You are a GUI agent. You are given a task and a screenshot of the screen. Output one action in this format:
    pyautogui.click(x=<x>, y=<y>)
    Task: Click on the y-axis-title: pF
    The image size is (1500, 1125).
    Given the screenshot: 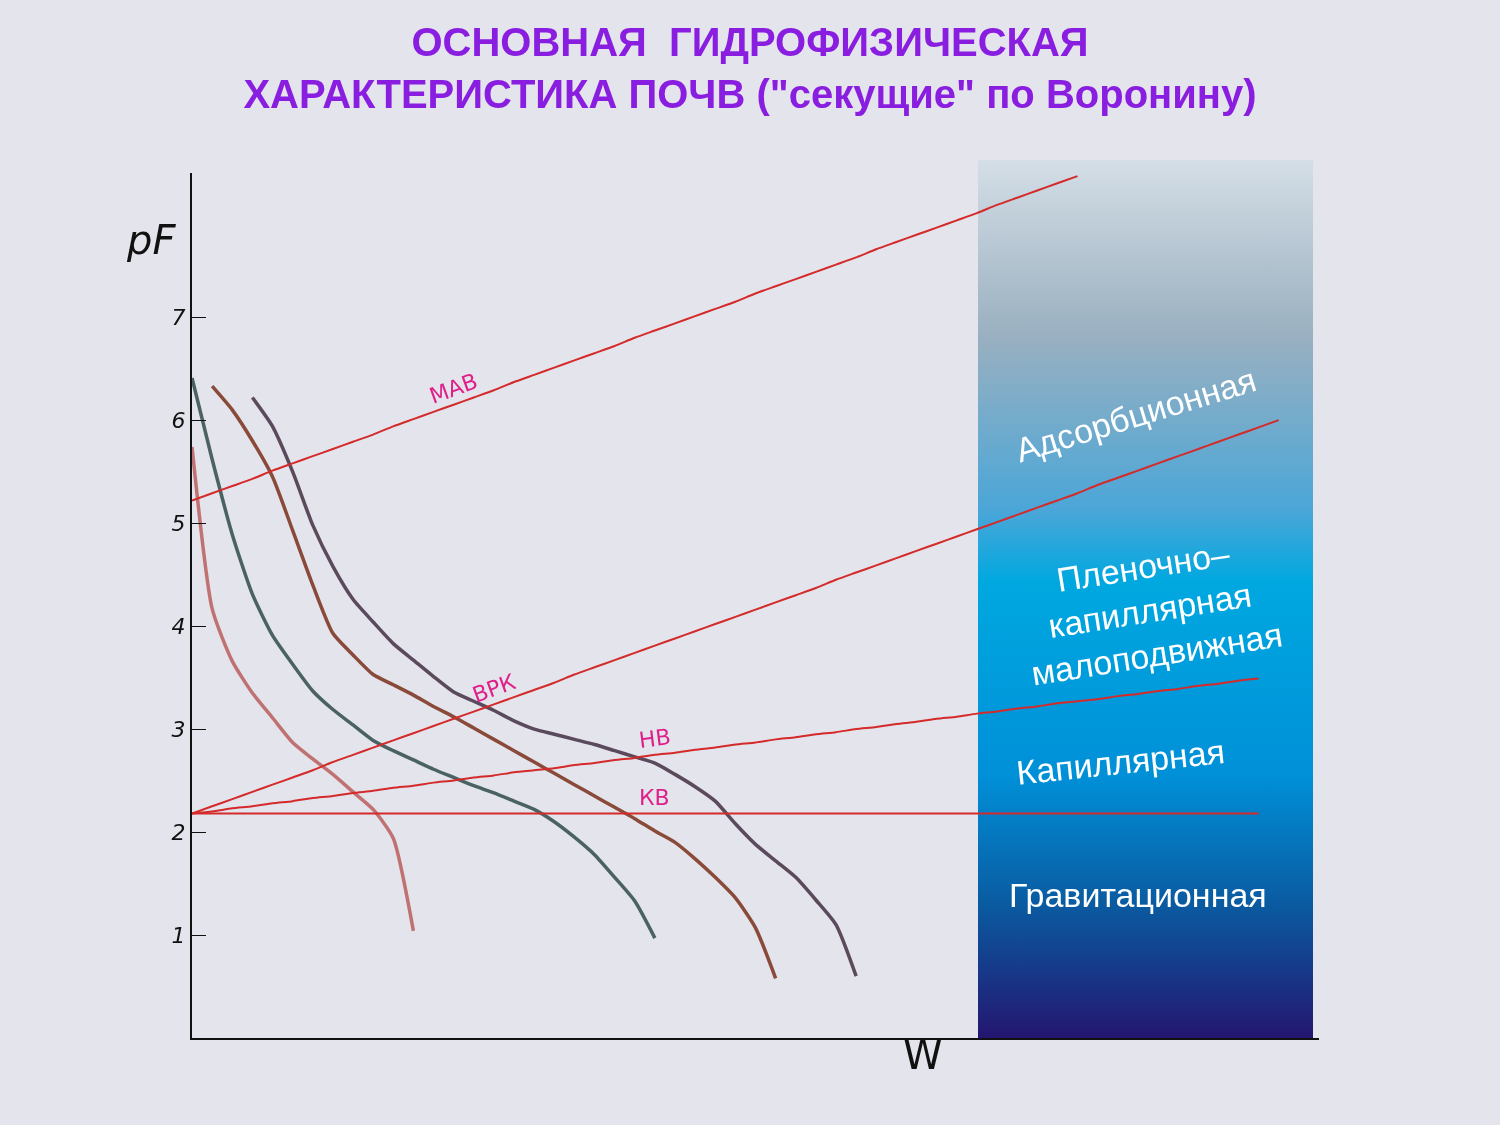 What is the action you would take?
    pyautogui.click(x=151, y=240)
    